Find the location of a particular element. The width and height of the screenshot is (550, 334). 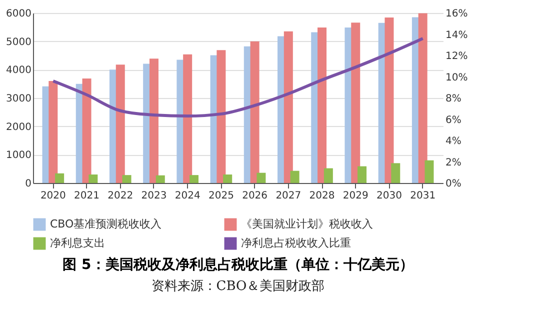

x-tick-label: 2025 is located at coordinates (221, 196).